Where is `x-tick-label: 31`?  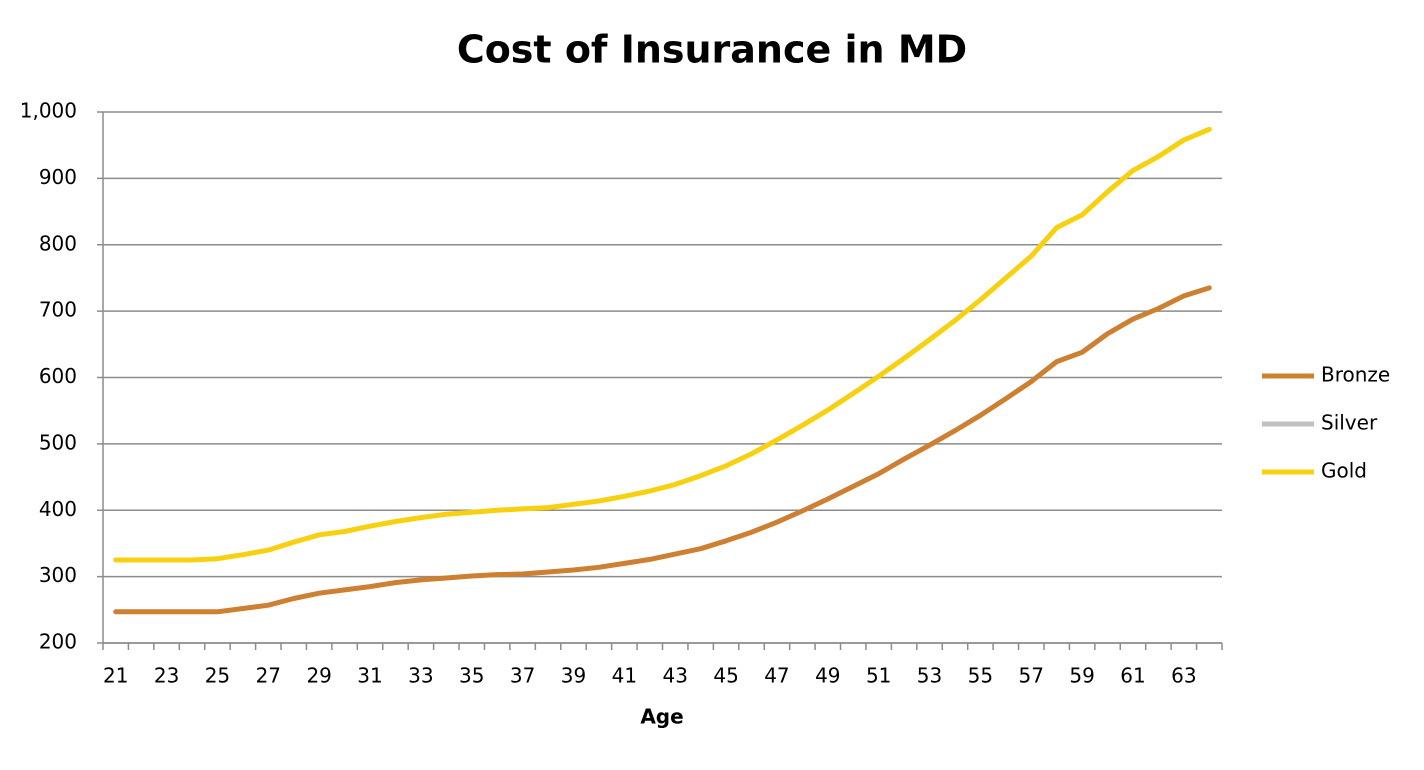
x-tick-label: 31 is located at coordinates (369, 676).